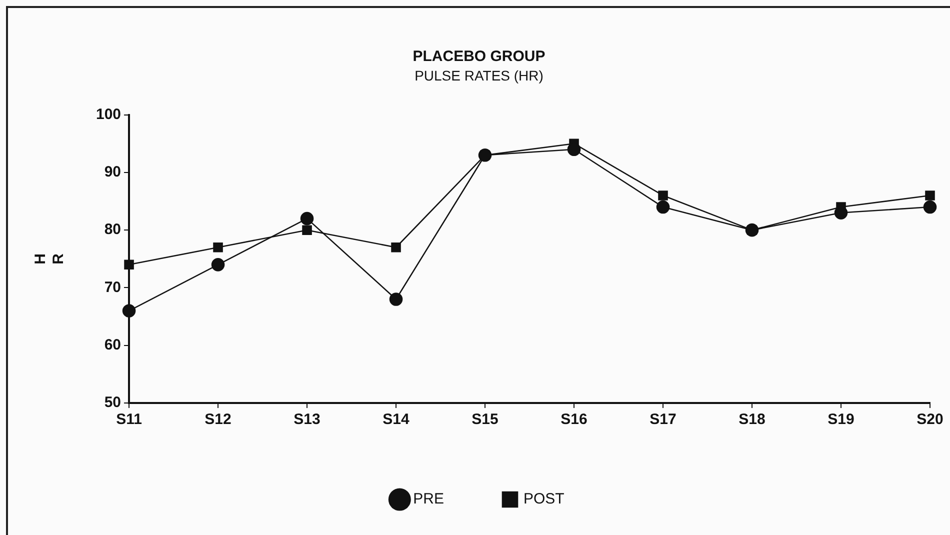 This screenshot has width=950, height=535. Describe the element at coordinates (113, 172) in the screenshot. I see `y-tick-label: 90` at that location.